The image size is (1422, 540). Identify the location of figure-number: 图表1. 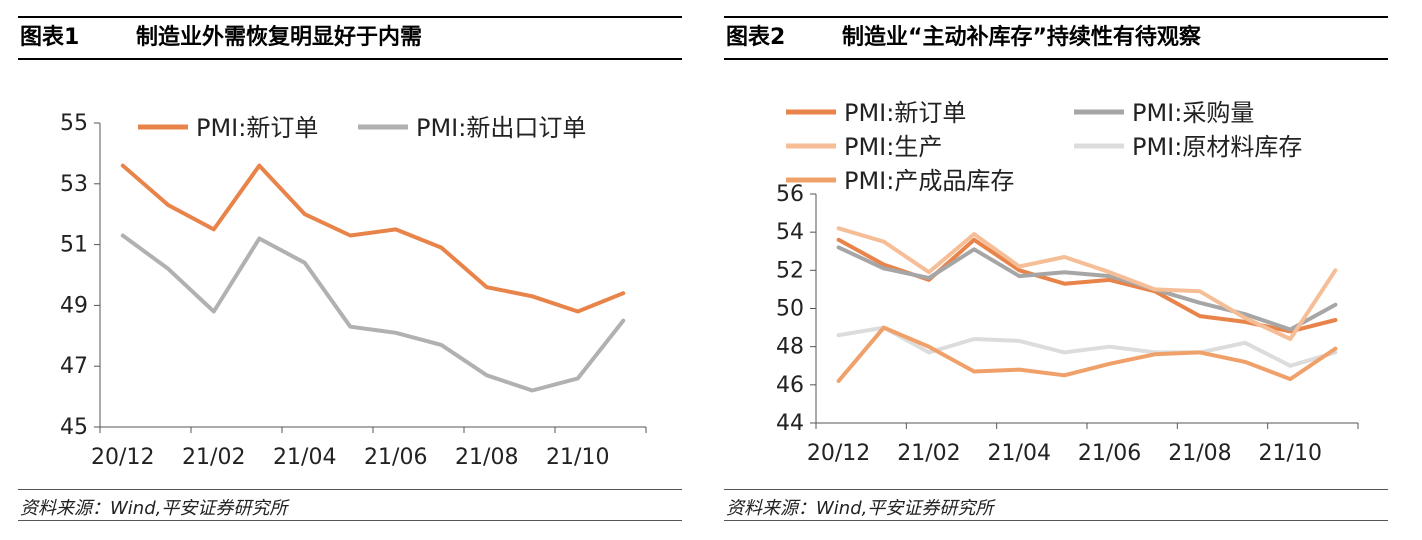
(50, 37).